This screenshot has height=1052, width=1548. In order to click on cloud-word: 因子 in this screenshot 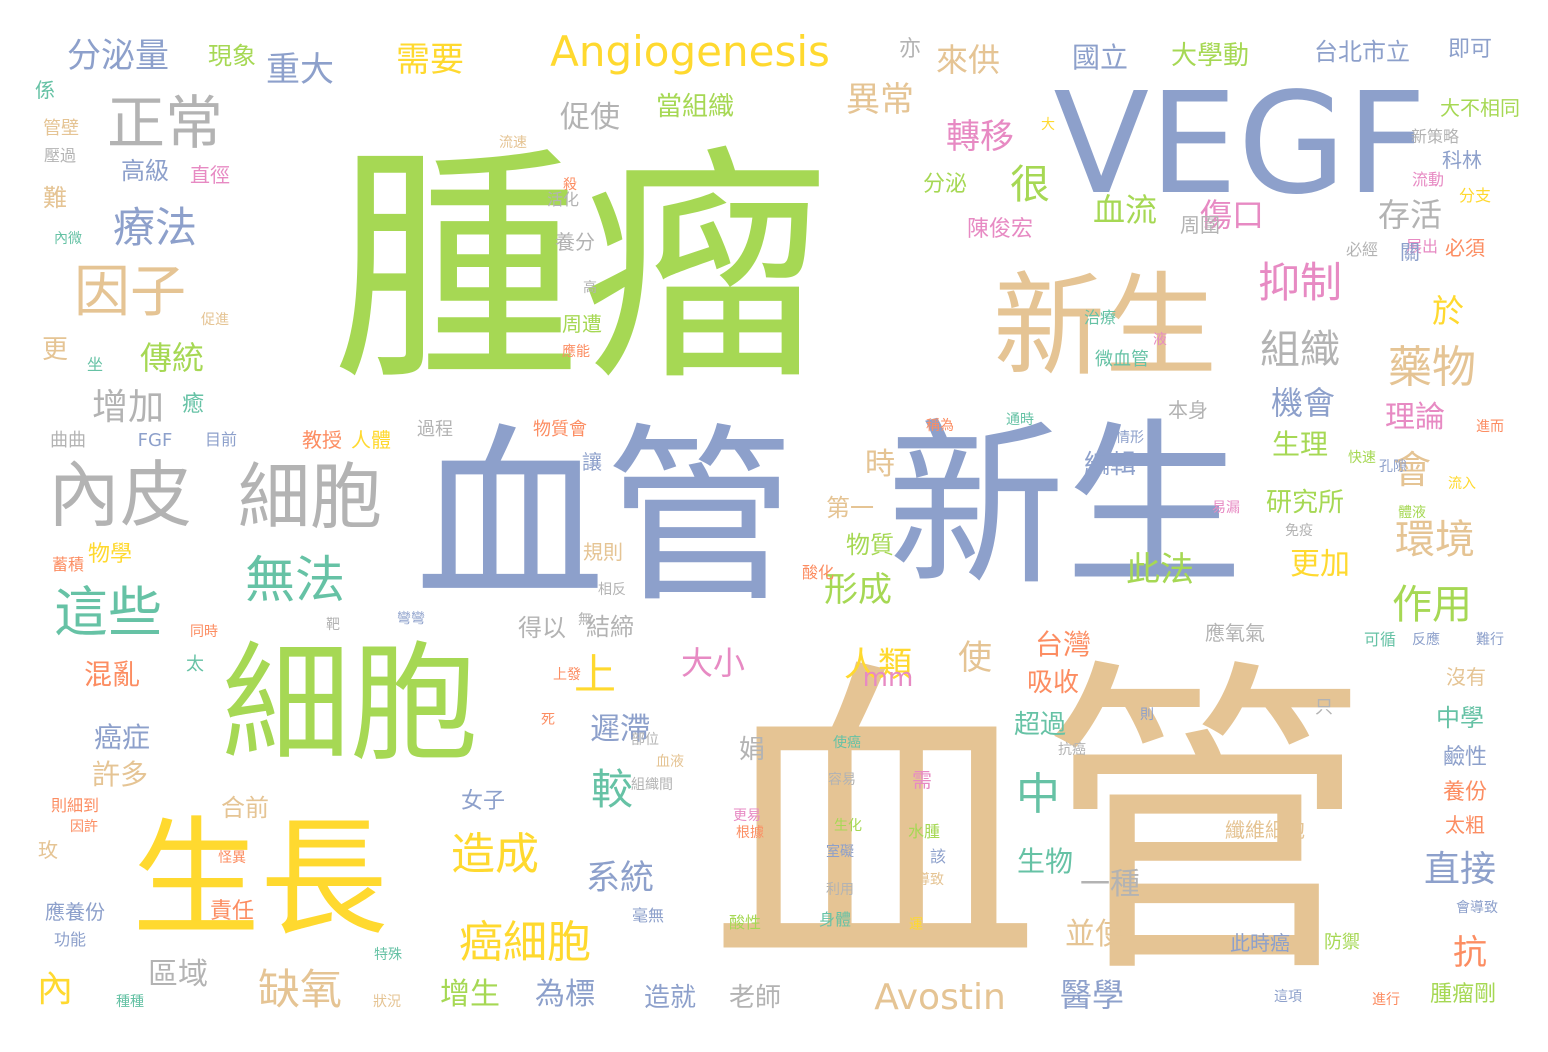, I will do `click(130, 292)`.